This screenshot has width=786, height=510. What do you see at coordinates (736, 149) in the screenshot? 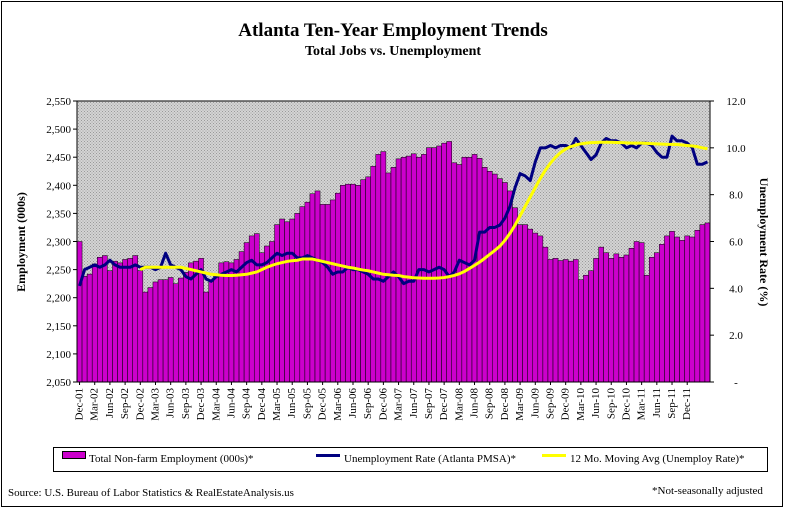
I see `y2-tick-label: 10.0` at bounding box center [736, 149].